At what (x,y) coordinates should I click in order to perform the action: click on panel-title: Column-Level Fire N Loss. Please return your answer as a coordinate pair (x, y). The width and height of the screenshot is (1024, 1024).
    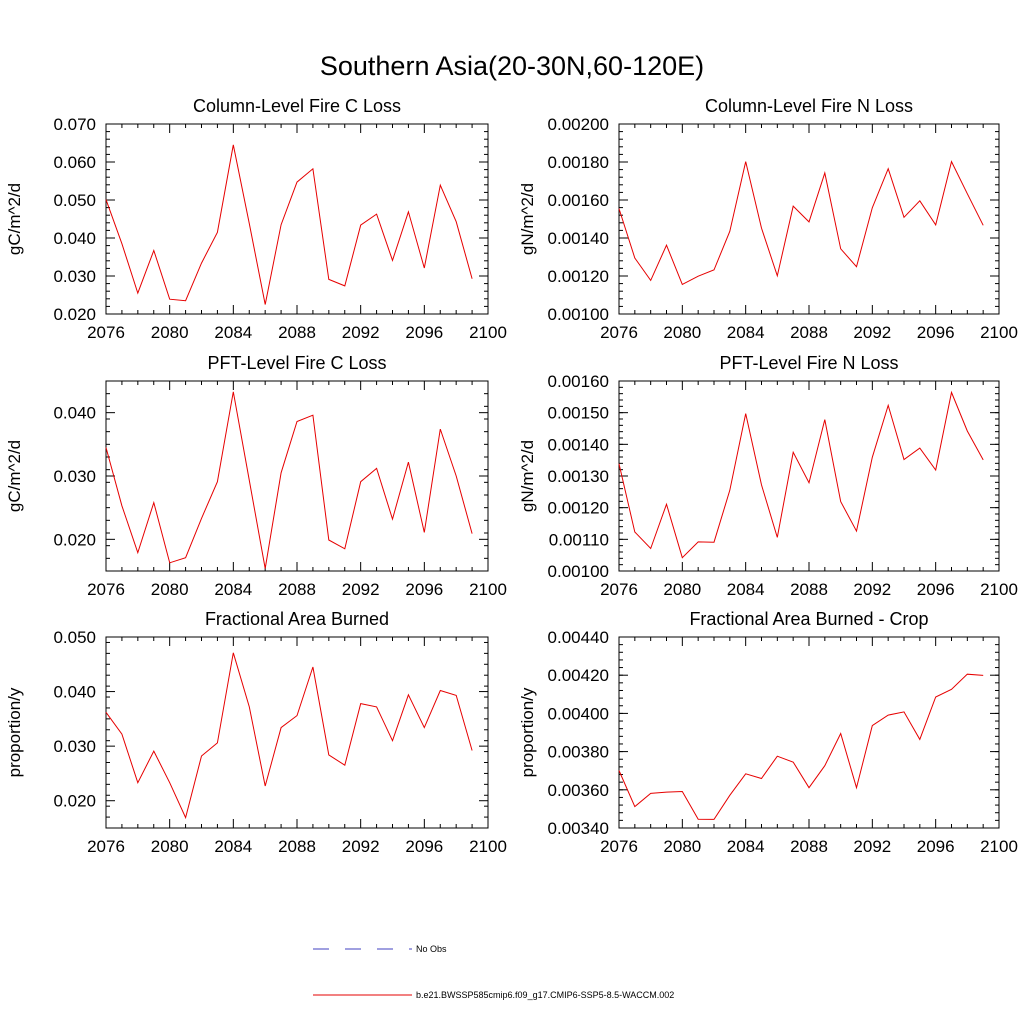
    Looking at the image, I should click on (809, 106).